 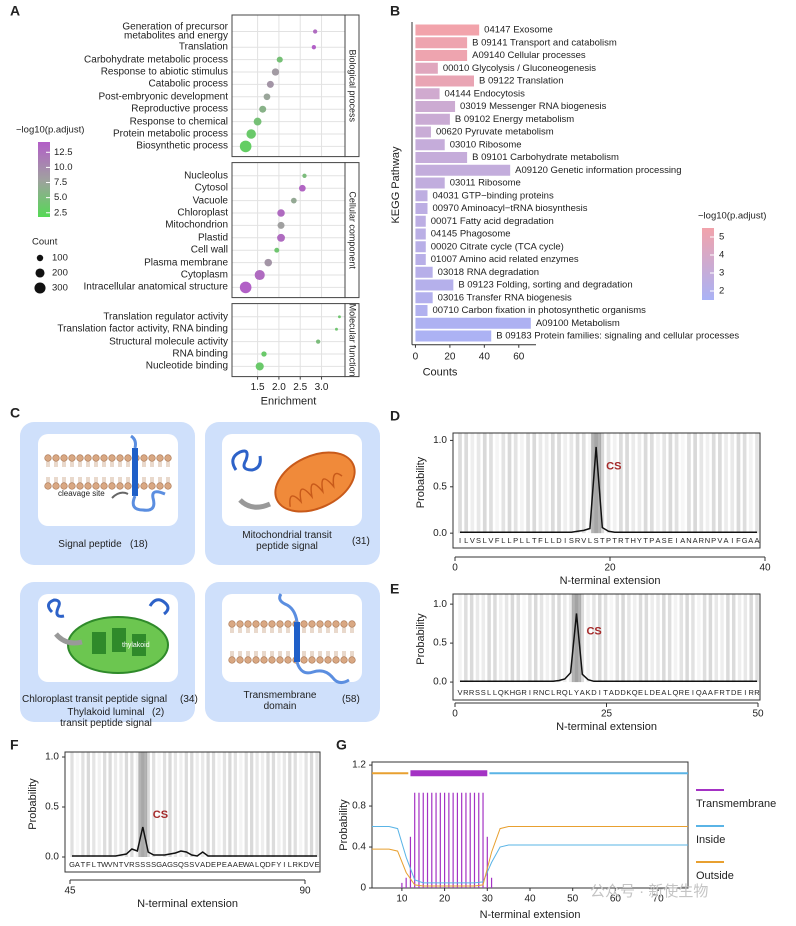 What do you see at coordinates (179, 109) in the screenshot?
I see `term-label: Reproductive process` at bounding box center [179, 109].